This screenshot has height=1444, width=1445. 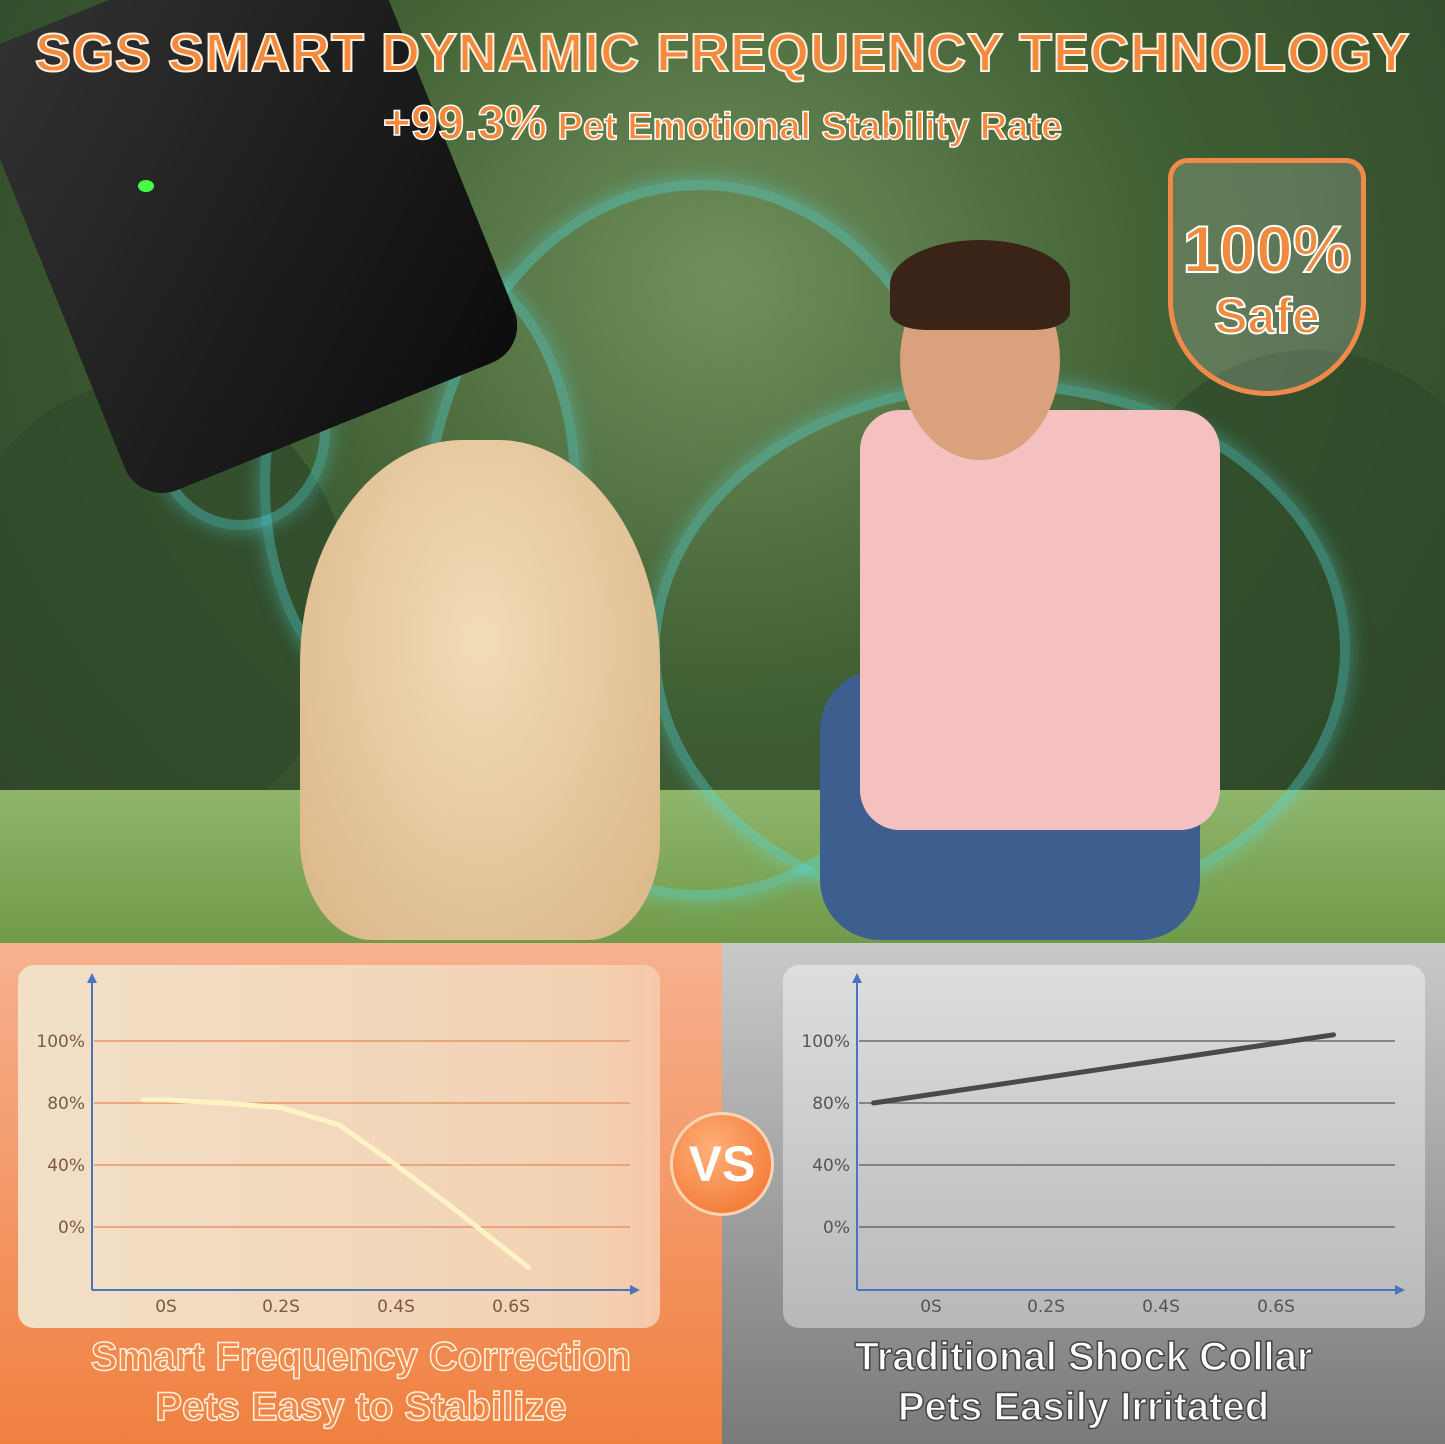 I want to click on headline: SGS SMART DYNAMIC FREQUENCY TECHNOLOGY, so click(x=722, y=53).